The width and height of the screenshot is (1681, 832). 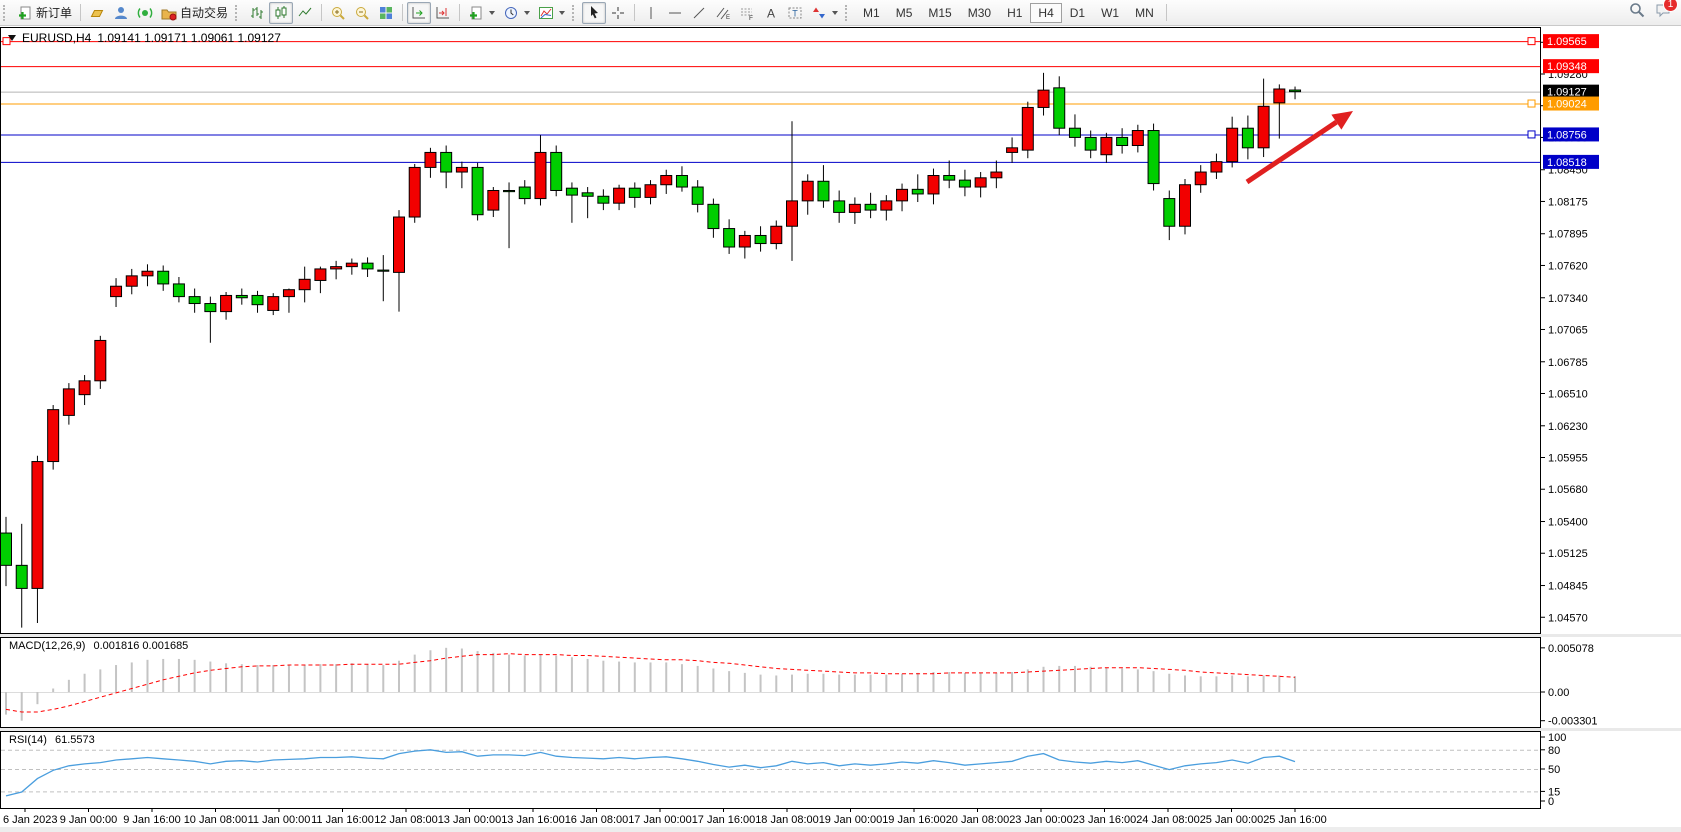 What do you see at coordinates (189, 38) in the screenshot?
I see `chart-ohlc-values: 1.09141 1.09171 1.09061 1.09127` at bounding box center [189, 38].